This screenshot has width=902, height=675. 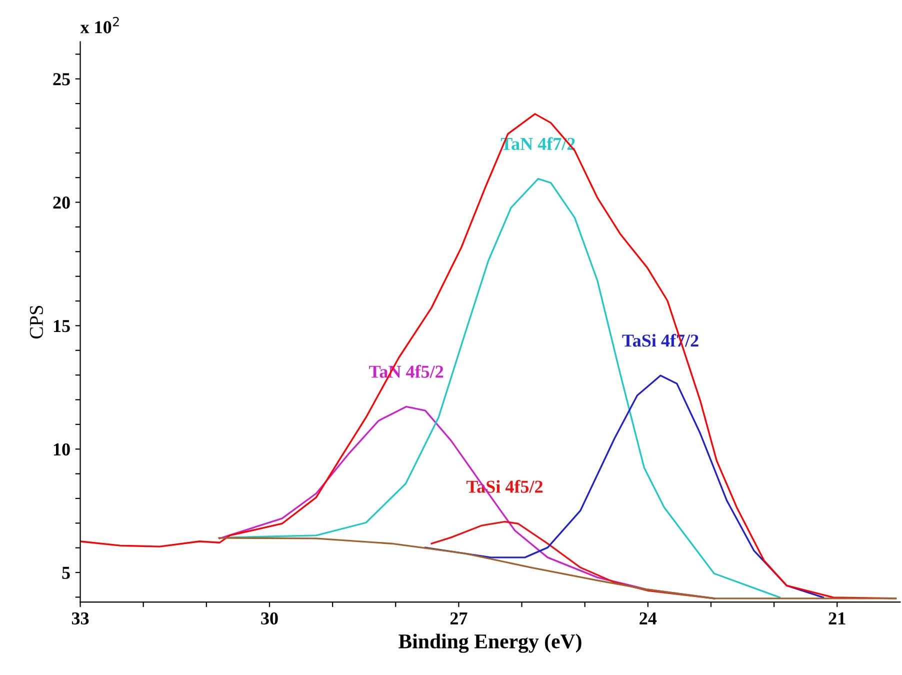 I want to click on y-tick-label: 20, so click(x=61, y=202).